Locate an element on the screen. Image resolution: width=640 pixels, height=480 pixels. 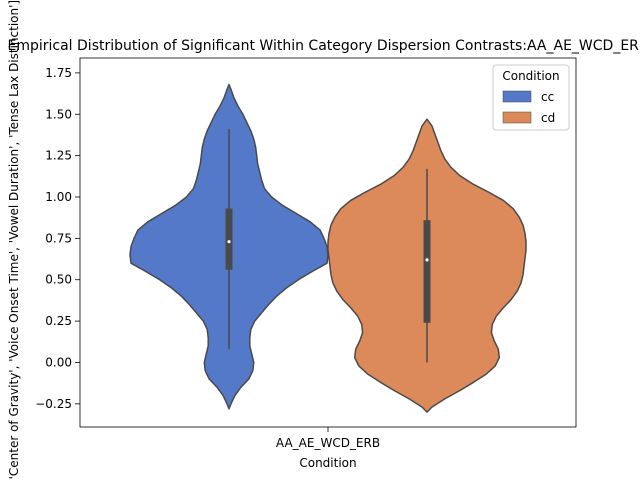
y-axis: −0.25 0.00 0.25 0.50 0.75 1.00 1.25 1.50 1.75 is located at coordinates (57, 238).